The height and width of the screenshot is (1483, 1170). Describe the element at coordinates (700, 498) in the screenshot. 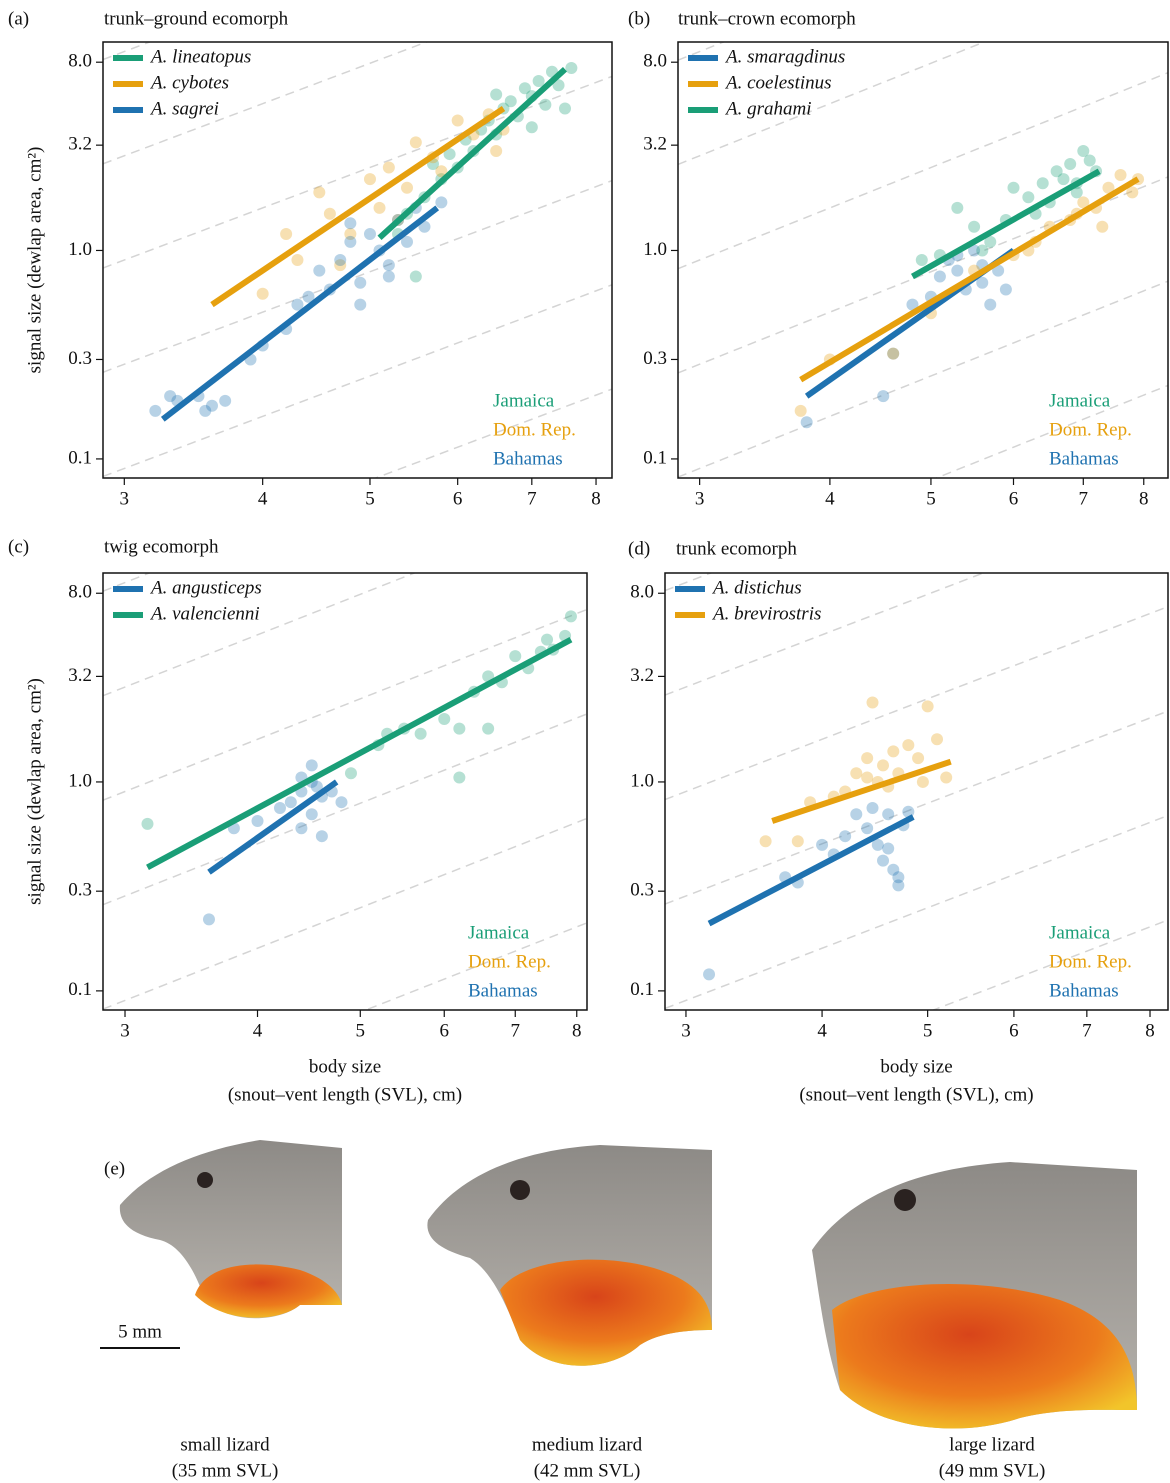

I see `x-tick-label: 3` at that location.